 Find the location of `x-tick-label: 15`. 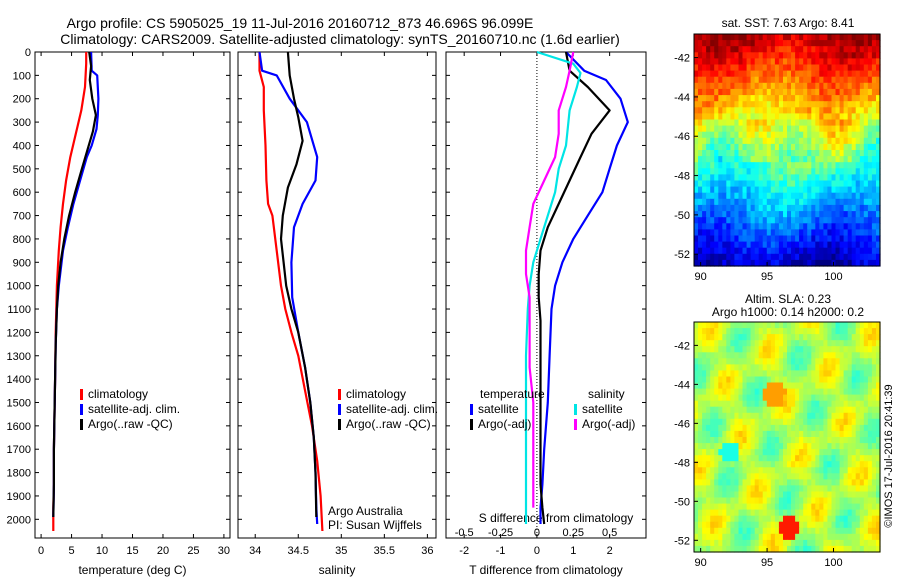

x-tick-label: 15 is located at coordinates (132, 551).